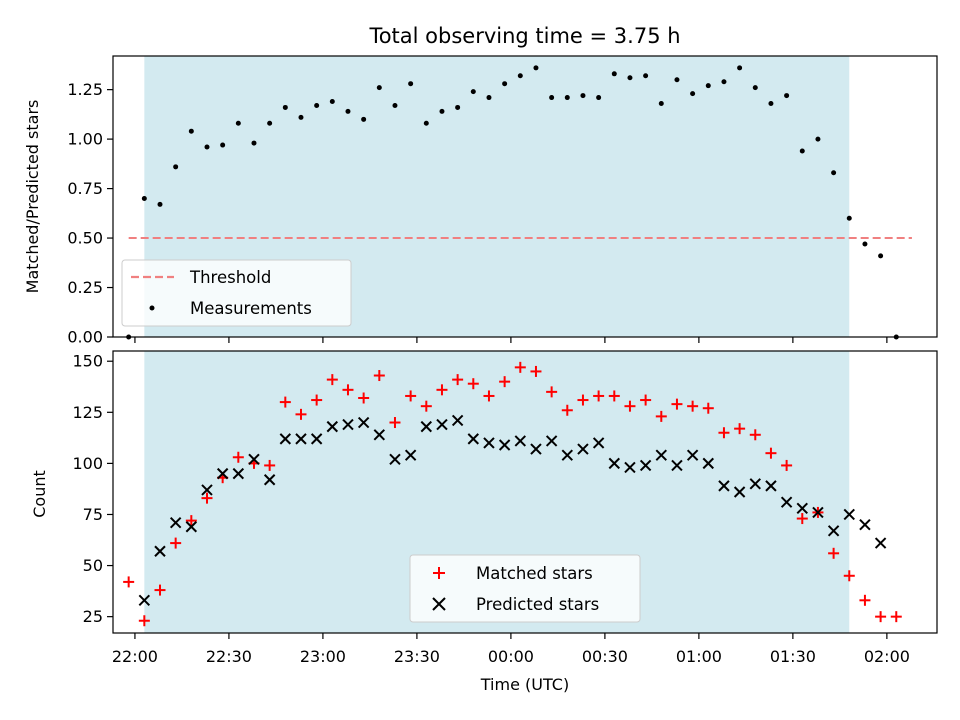 The image size is (960, 720). Describe the element at coordinates (793, 656) in the screenshot. I see `x-tick-label: 01:30` at that location.